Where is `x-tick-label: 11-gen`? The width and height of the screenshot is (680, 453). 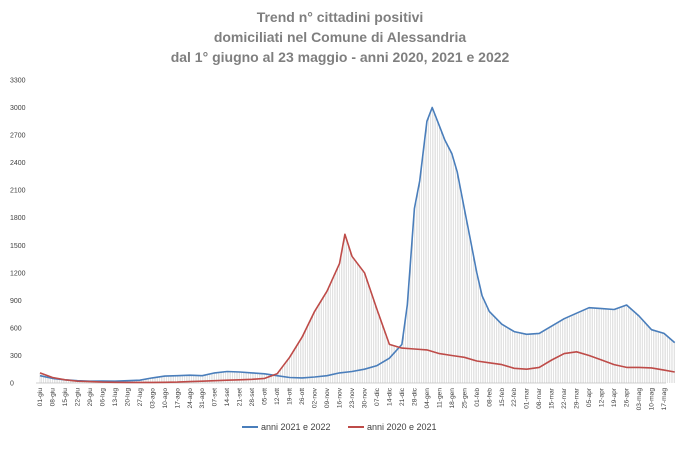
x-tick-label: 11-gen is located at coordinates (439, 398).